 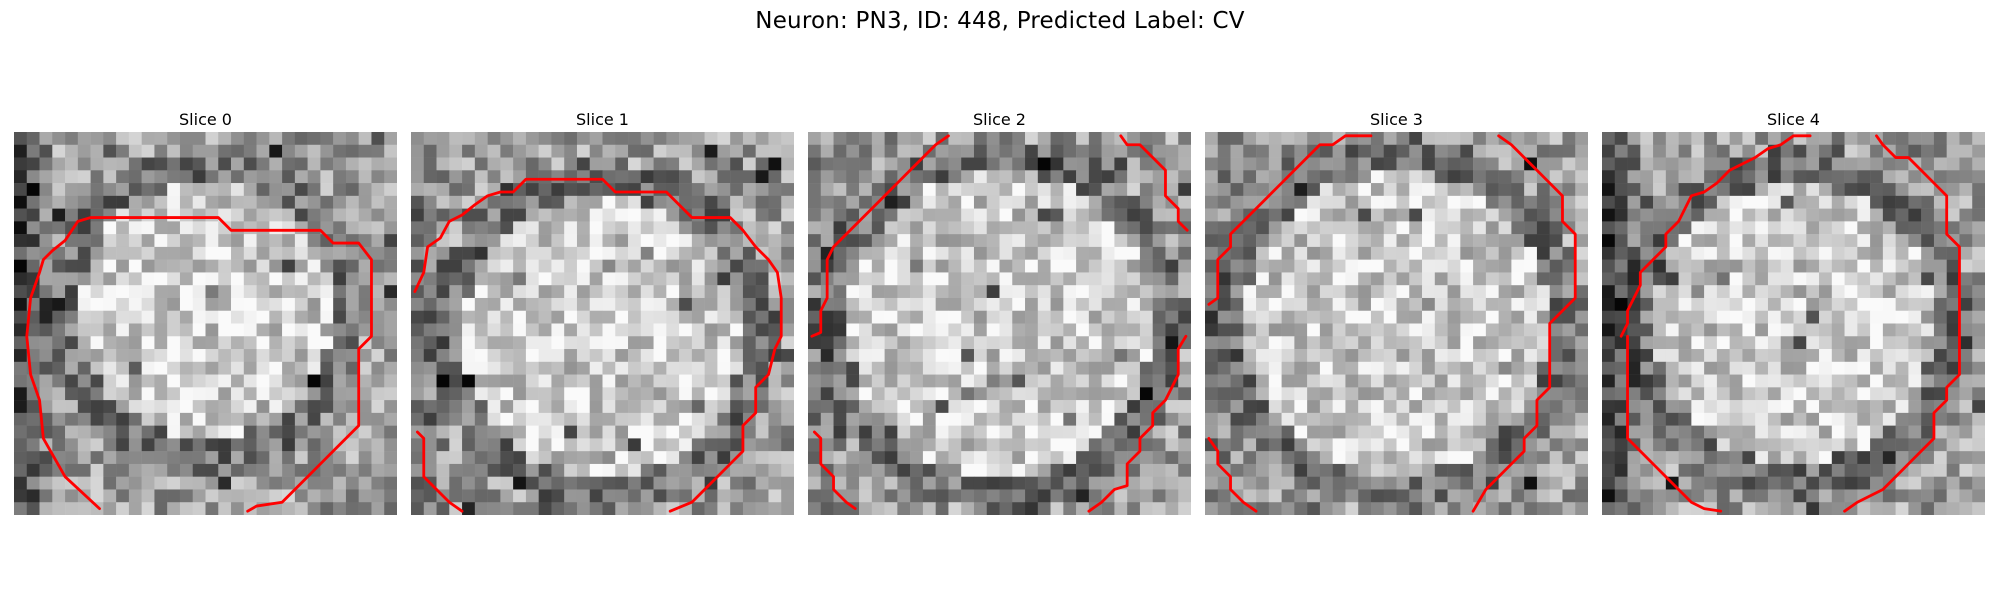 I want to click on slice-title: Slice 2, so click(x=999, y=119).